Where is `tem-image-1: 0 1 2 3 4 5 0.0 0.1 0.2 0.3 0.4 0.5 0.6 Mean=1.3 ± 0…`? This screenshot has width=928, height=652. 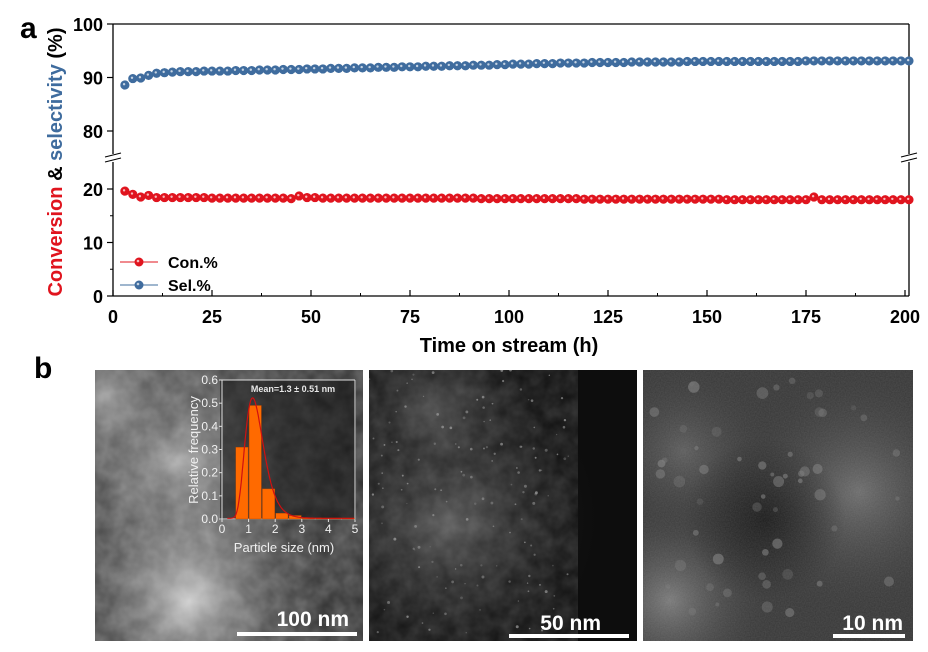 tem-image-1: 0 1 2 3 4 5 0.0 0.1 0.2 0.3 0.4 0.5 0.6 Mean=1.3 ± 0… is located at coordinates (229, 505).